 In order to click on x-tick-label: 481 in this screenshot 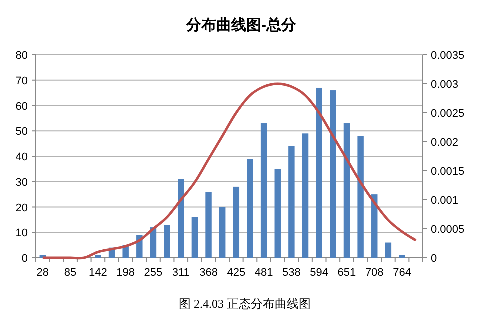, I will do `click(264, 273)`.